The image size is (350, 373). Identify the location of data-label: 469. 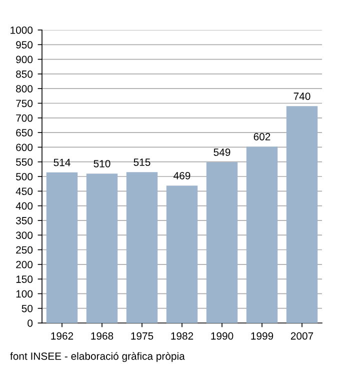
(182, 176).